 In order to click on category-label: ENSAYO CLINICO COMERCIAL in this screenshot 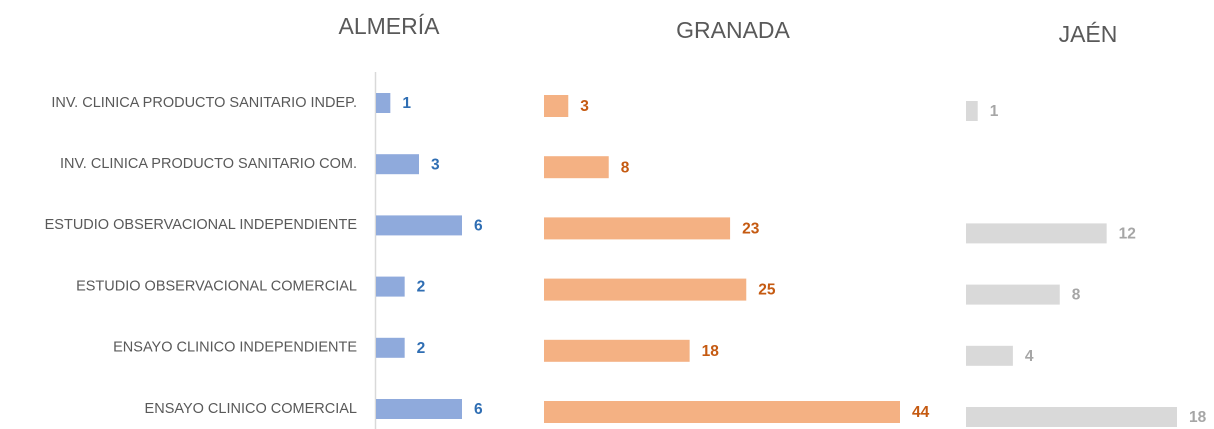, I will do `click(251, 409)`.